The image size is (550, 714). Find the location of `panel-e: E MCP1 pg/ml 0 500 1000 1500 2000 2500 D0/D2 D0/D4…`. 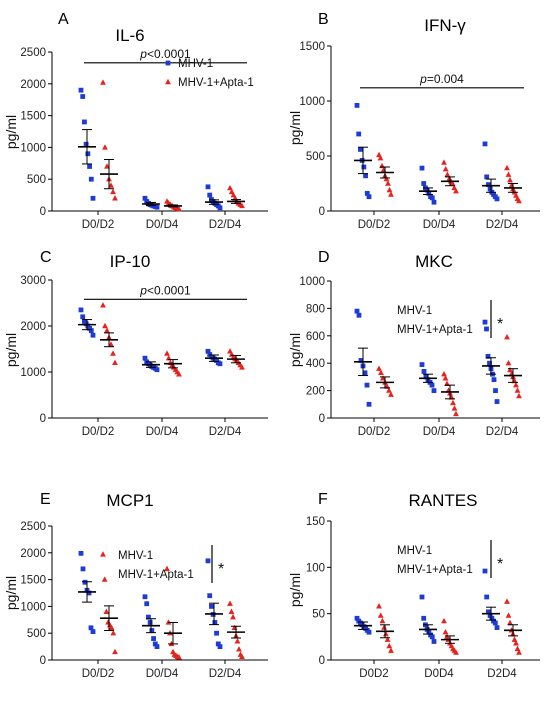

panel-e: E MCP1 pg/ml 0 500 1000 1500 2000 2500 D0/D2 D0/D4… is located at coordinates (135, 585).